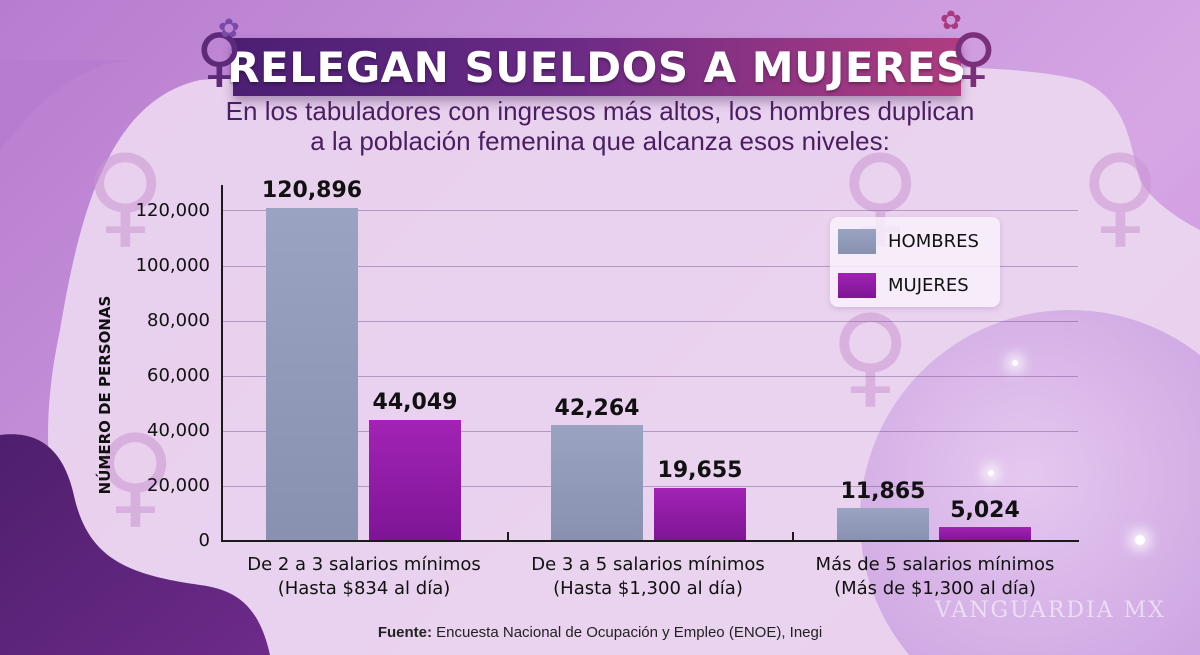 This screenshot has height=655, width=1200. What do you see at coordinates (928, 285) in the screenshot?
I see `legend-label: MUJERES` at bounding box center [928, 285].